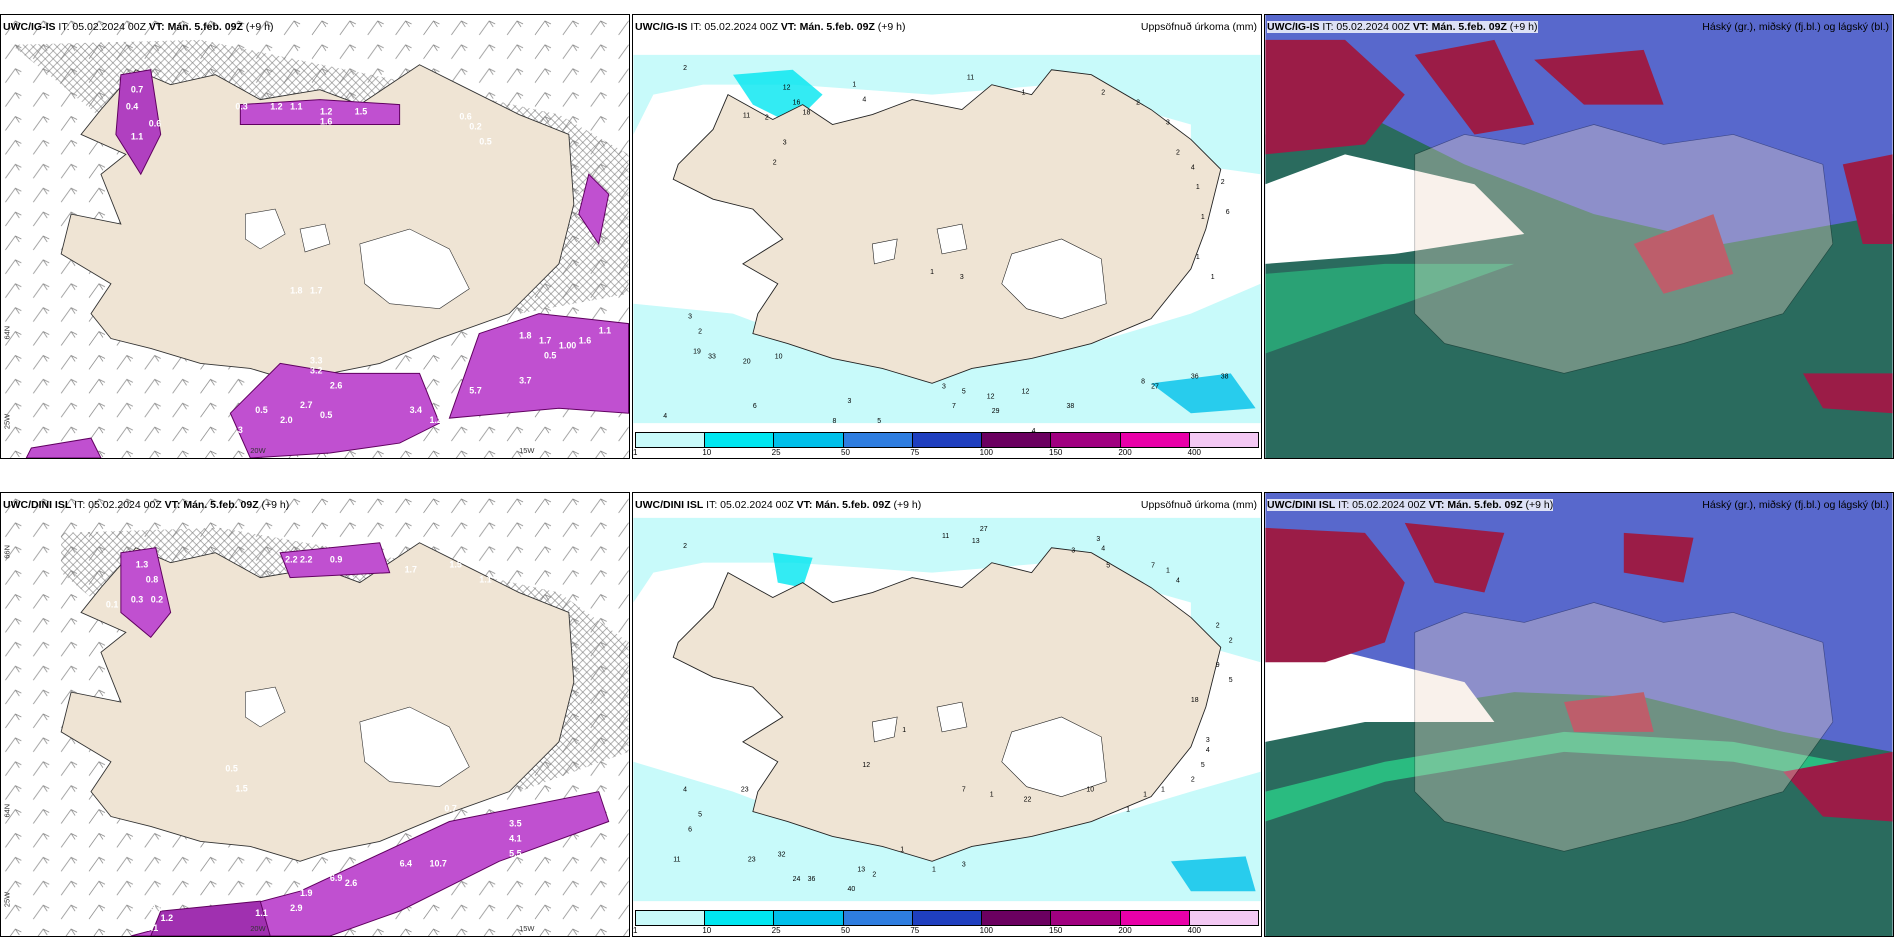 The width and height of the screenshot is (1900, 950). What do you see at coordinates (6, 552) in the screenshot?
I see `svg-text: 66N` at bounding box center [6, 552].